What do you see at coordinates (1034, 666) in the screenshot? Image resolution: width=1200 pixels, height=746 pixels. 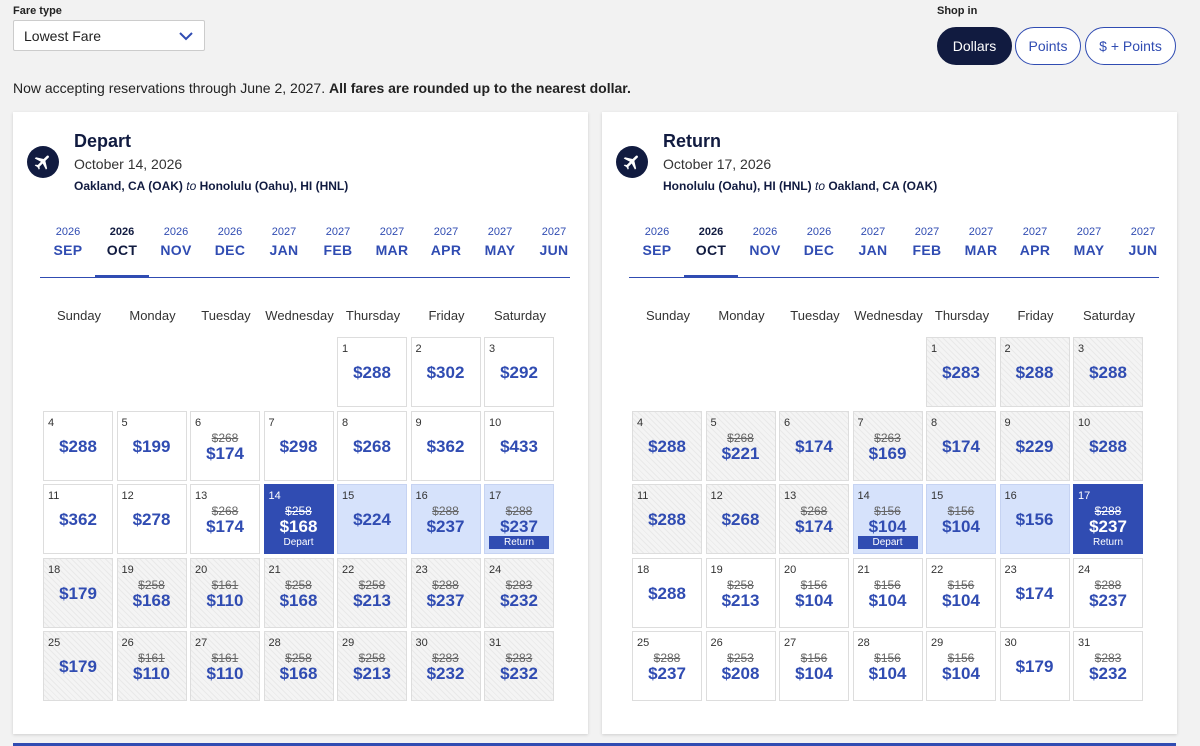 I see `calendar-day-cell: 30 $179` at bounding box center [1034, 666].